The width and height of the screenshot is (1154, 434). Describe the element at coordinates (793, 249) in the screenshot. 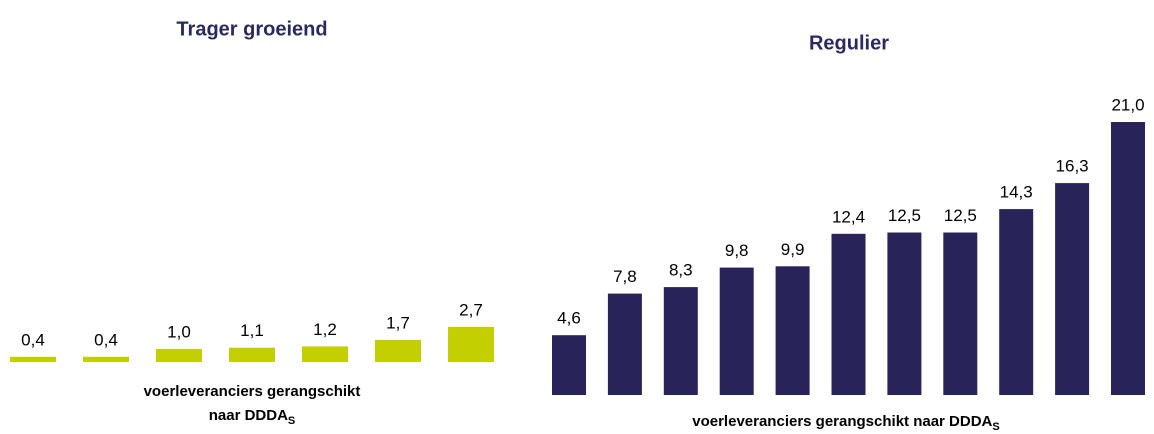

I see `value-label: 9,9` at that location.